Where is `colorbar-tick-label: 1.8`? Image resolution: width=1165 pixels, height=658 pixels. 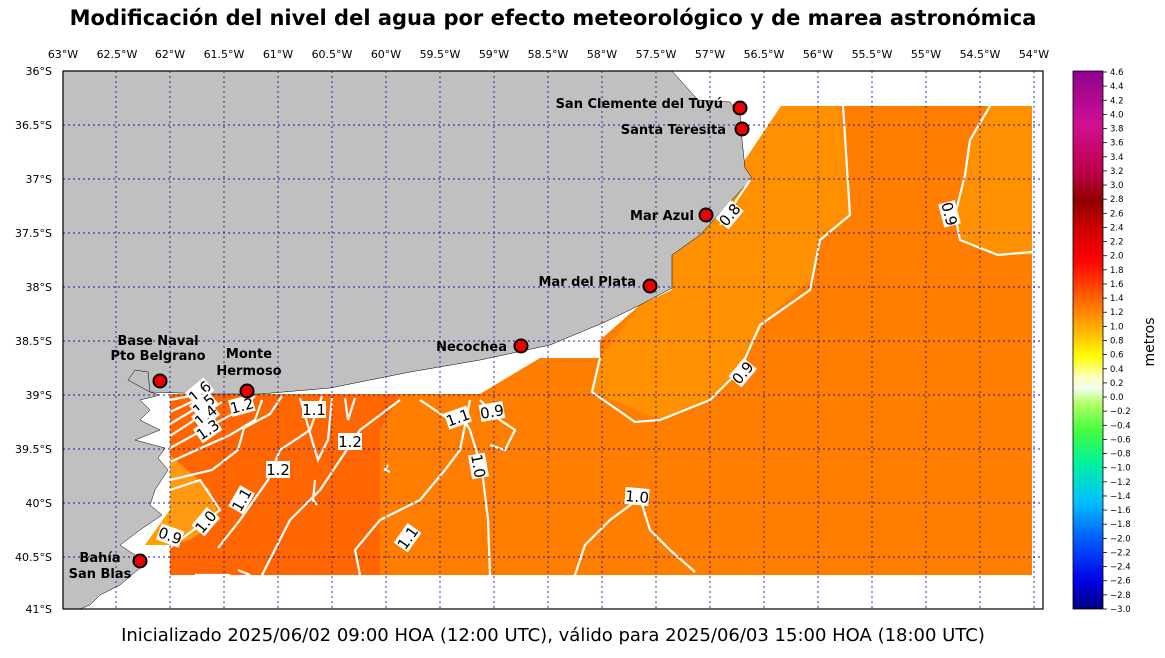 colorbar-tick-label: 1.8 is located at coordinates (1117, 271).